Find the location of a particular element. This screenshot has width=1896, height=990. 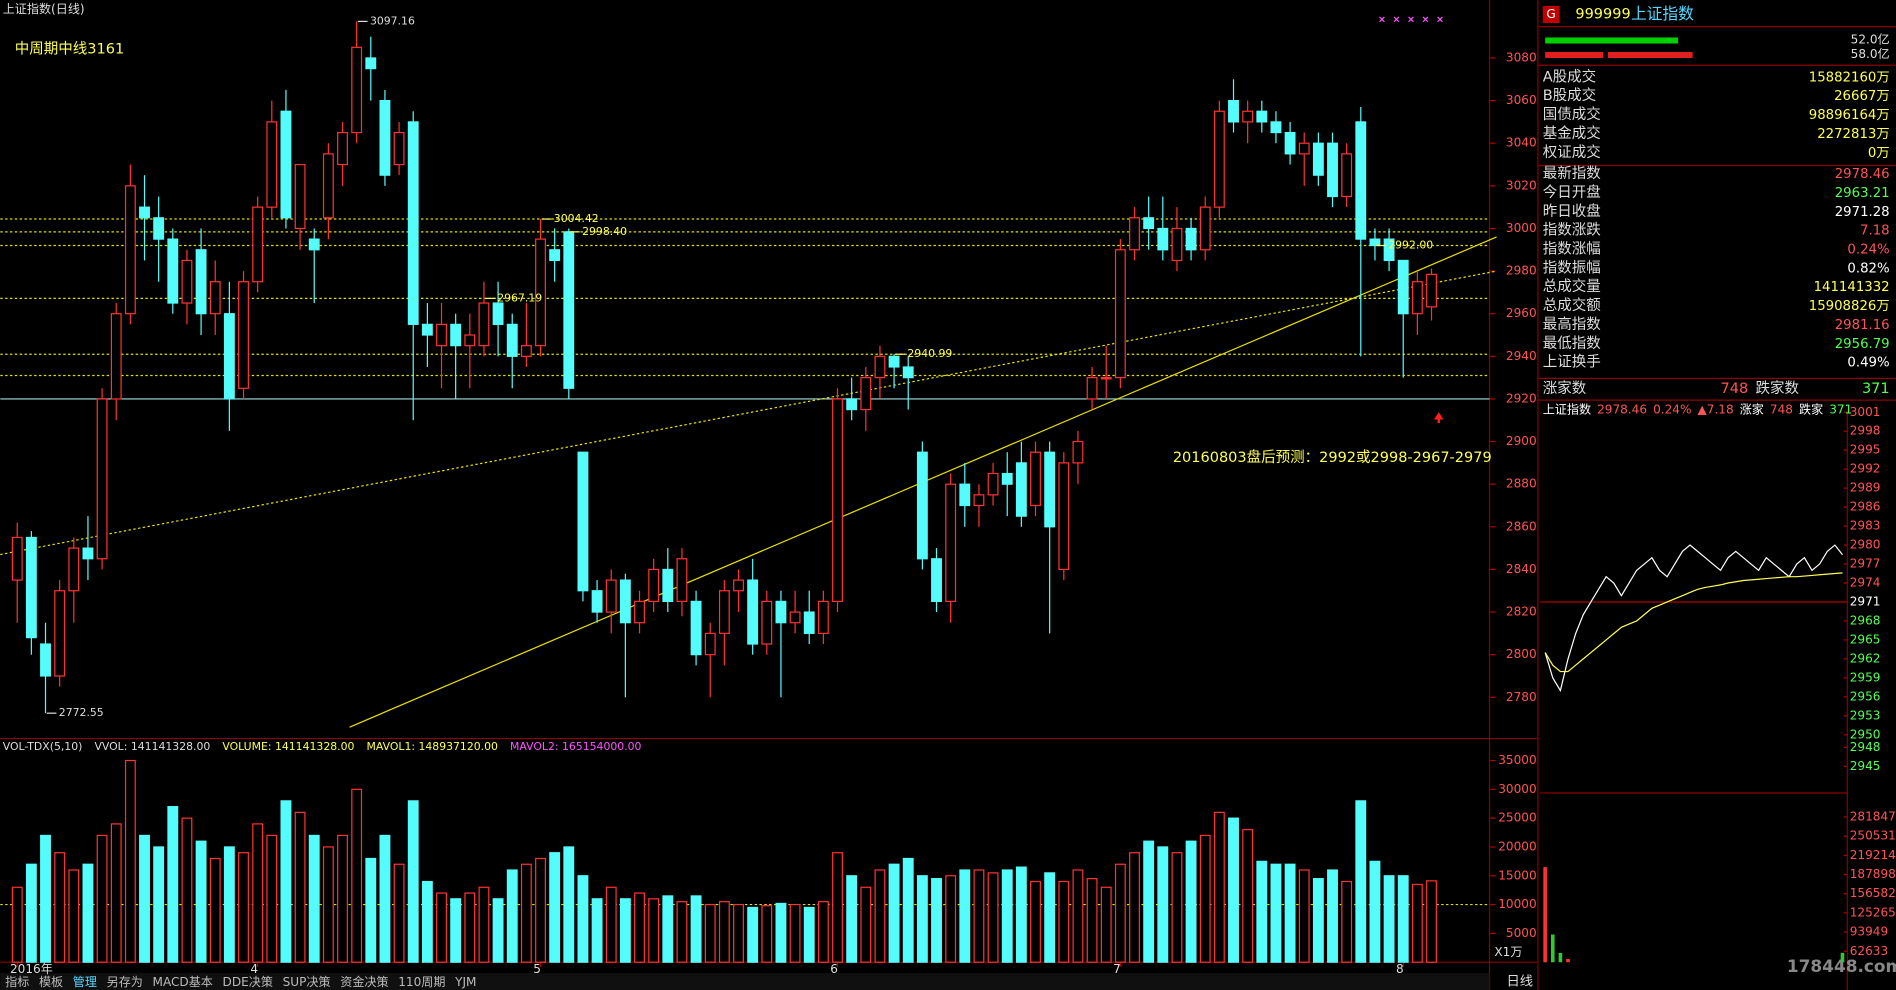

y-tick-label: 156582 is located at coordinates (1873, 893).